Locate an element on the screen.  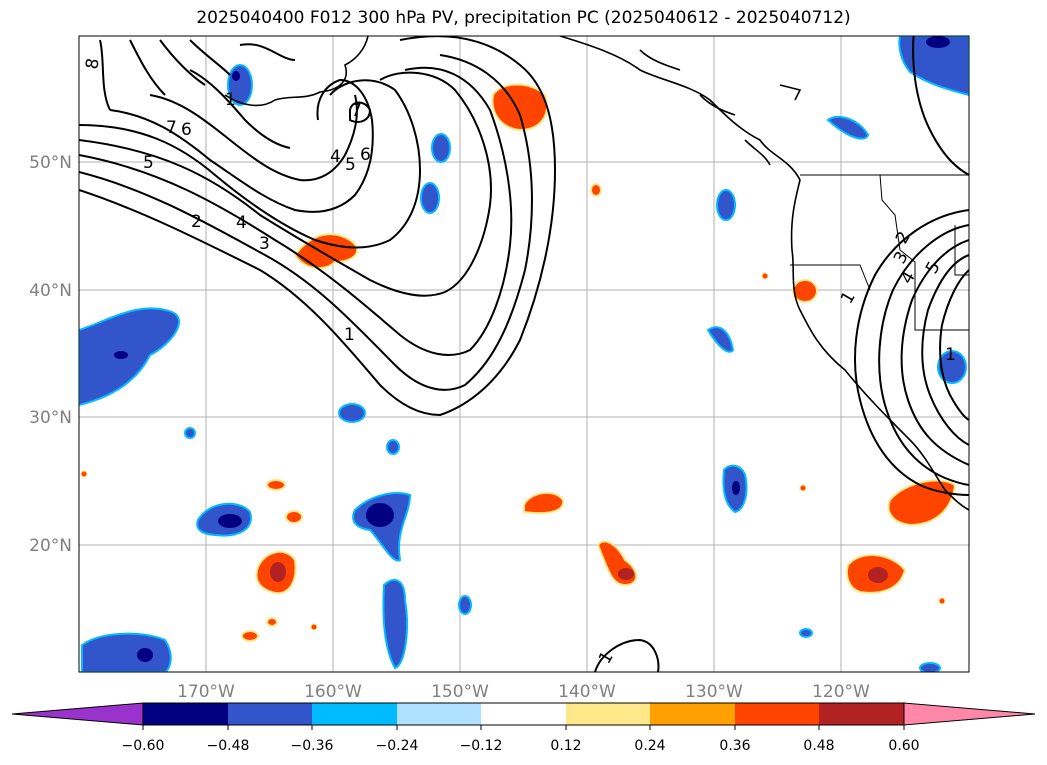
pv-contour-top is located at coordinates (267, 52).